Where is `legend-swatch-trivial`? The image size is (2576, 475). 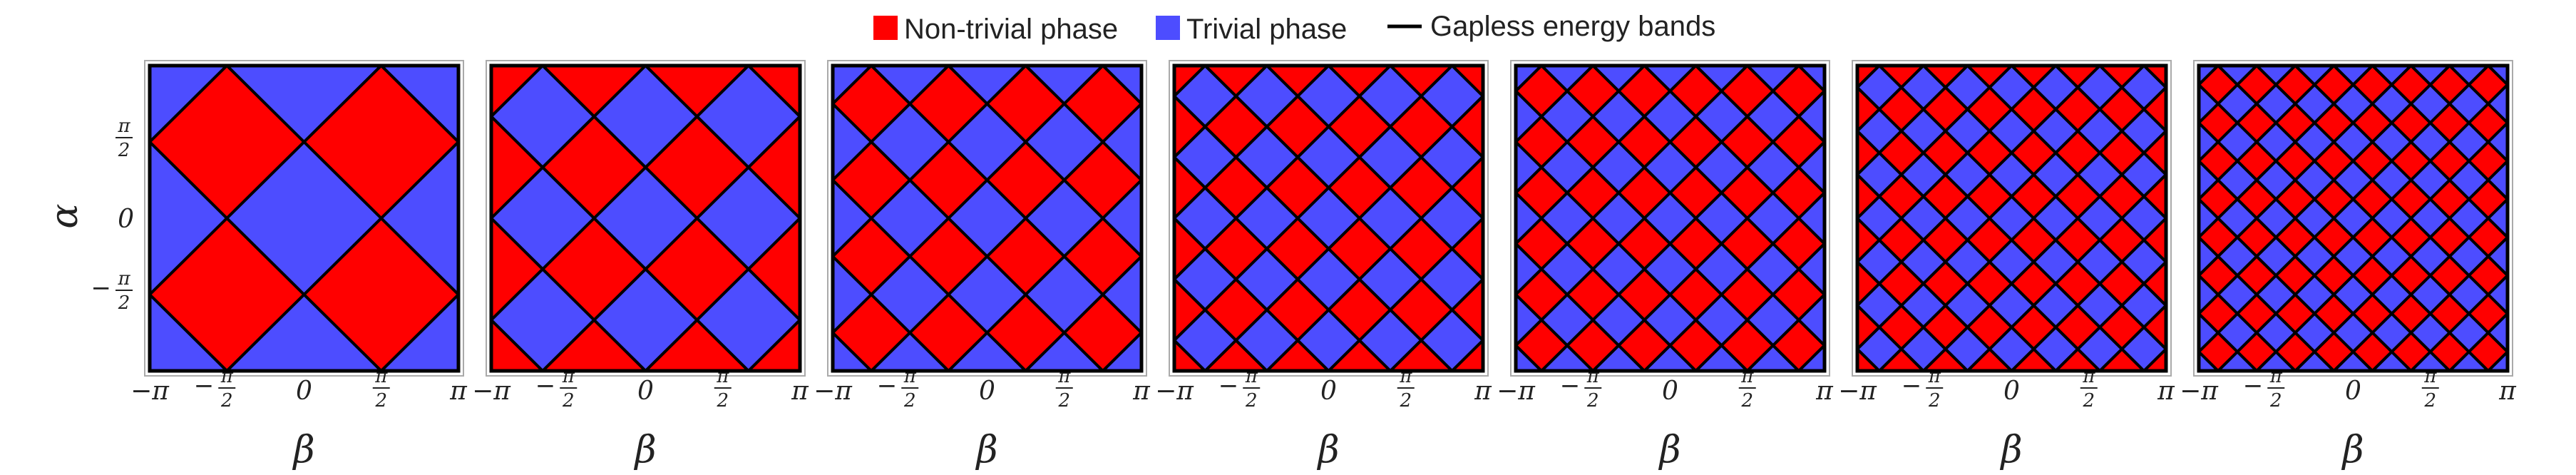 legend-swatch-trivial is located at coordinates (1168, 28).